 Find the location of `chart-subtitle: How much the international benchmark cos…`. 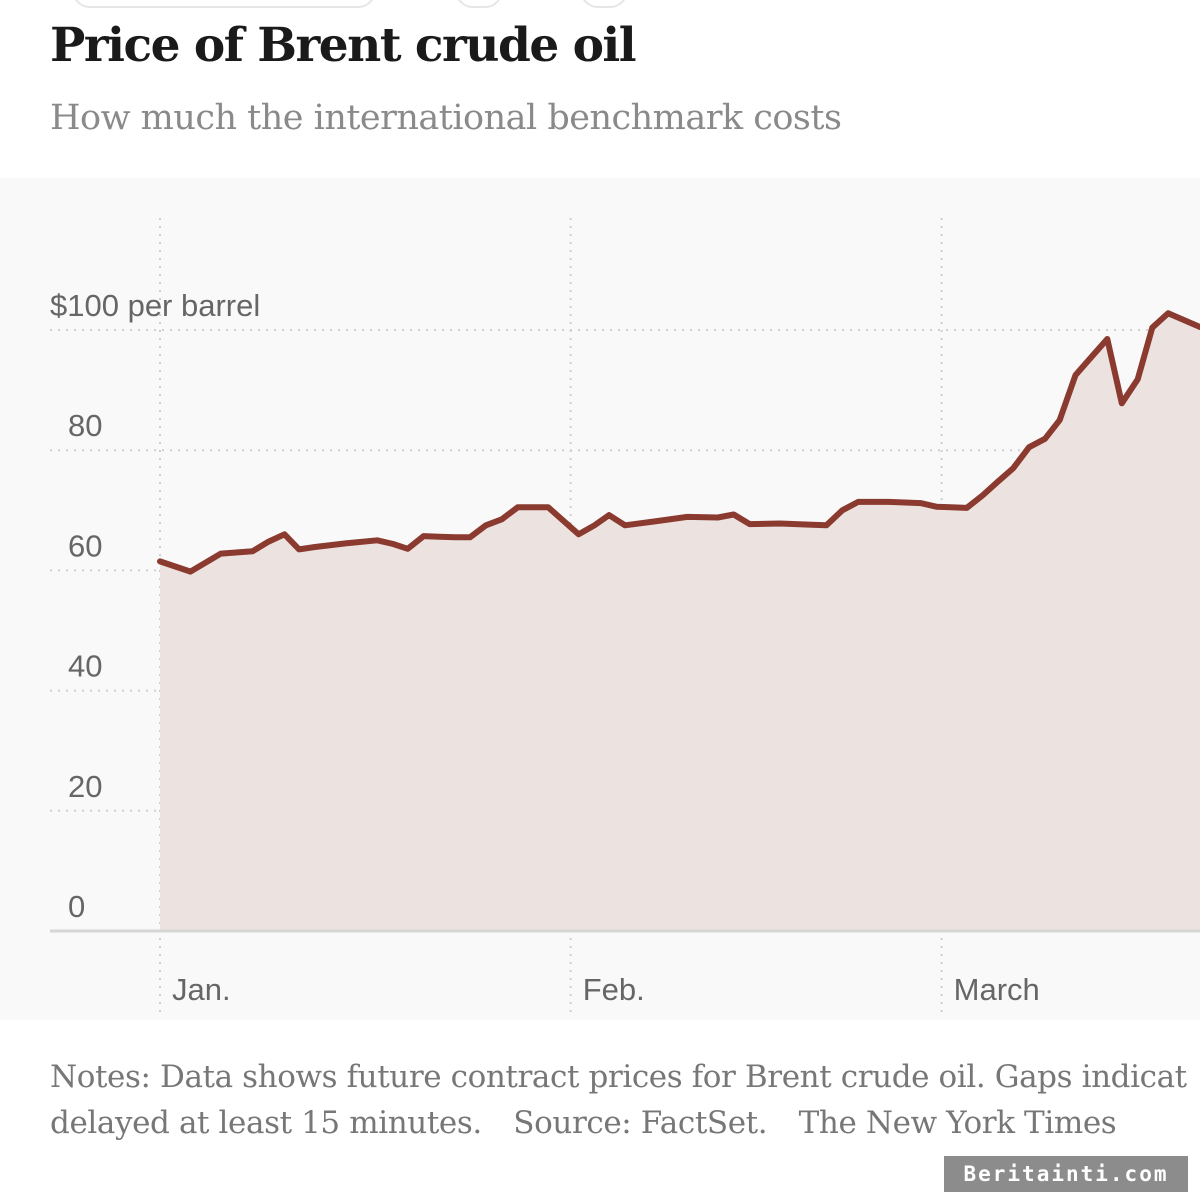

chart-subtitle: How much the international benchmark cos… is located at coordinates (446, 118).